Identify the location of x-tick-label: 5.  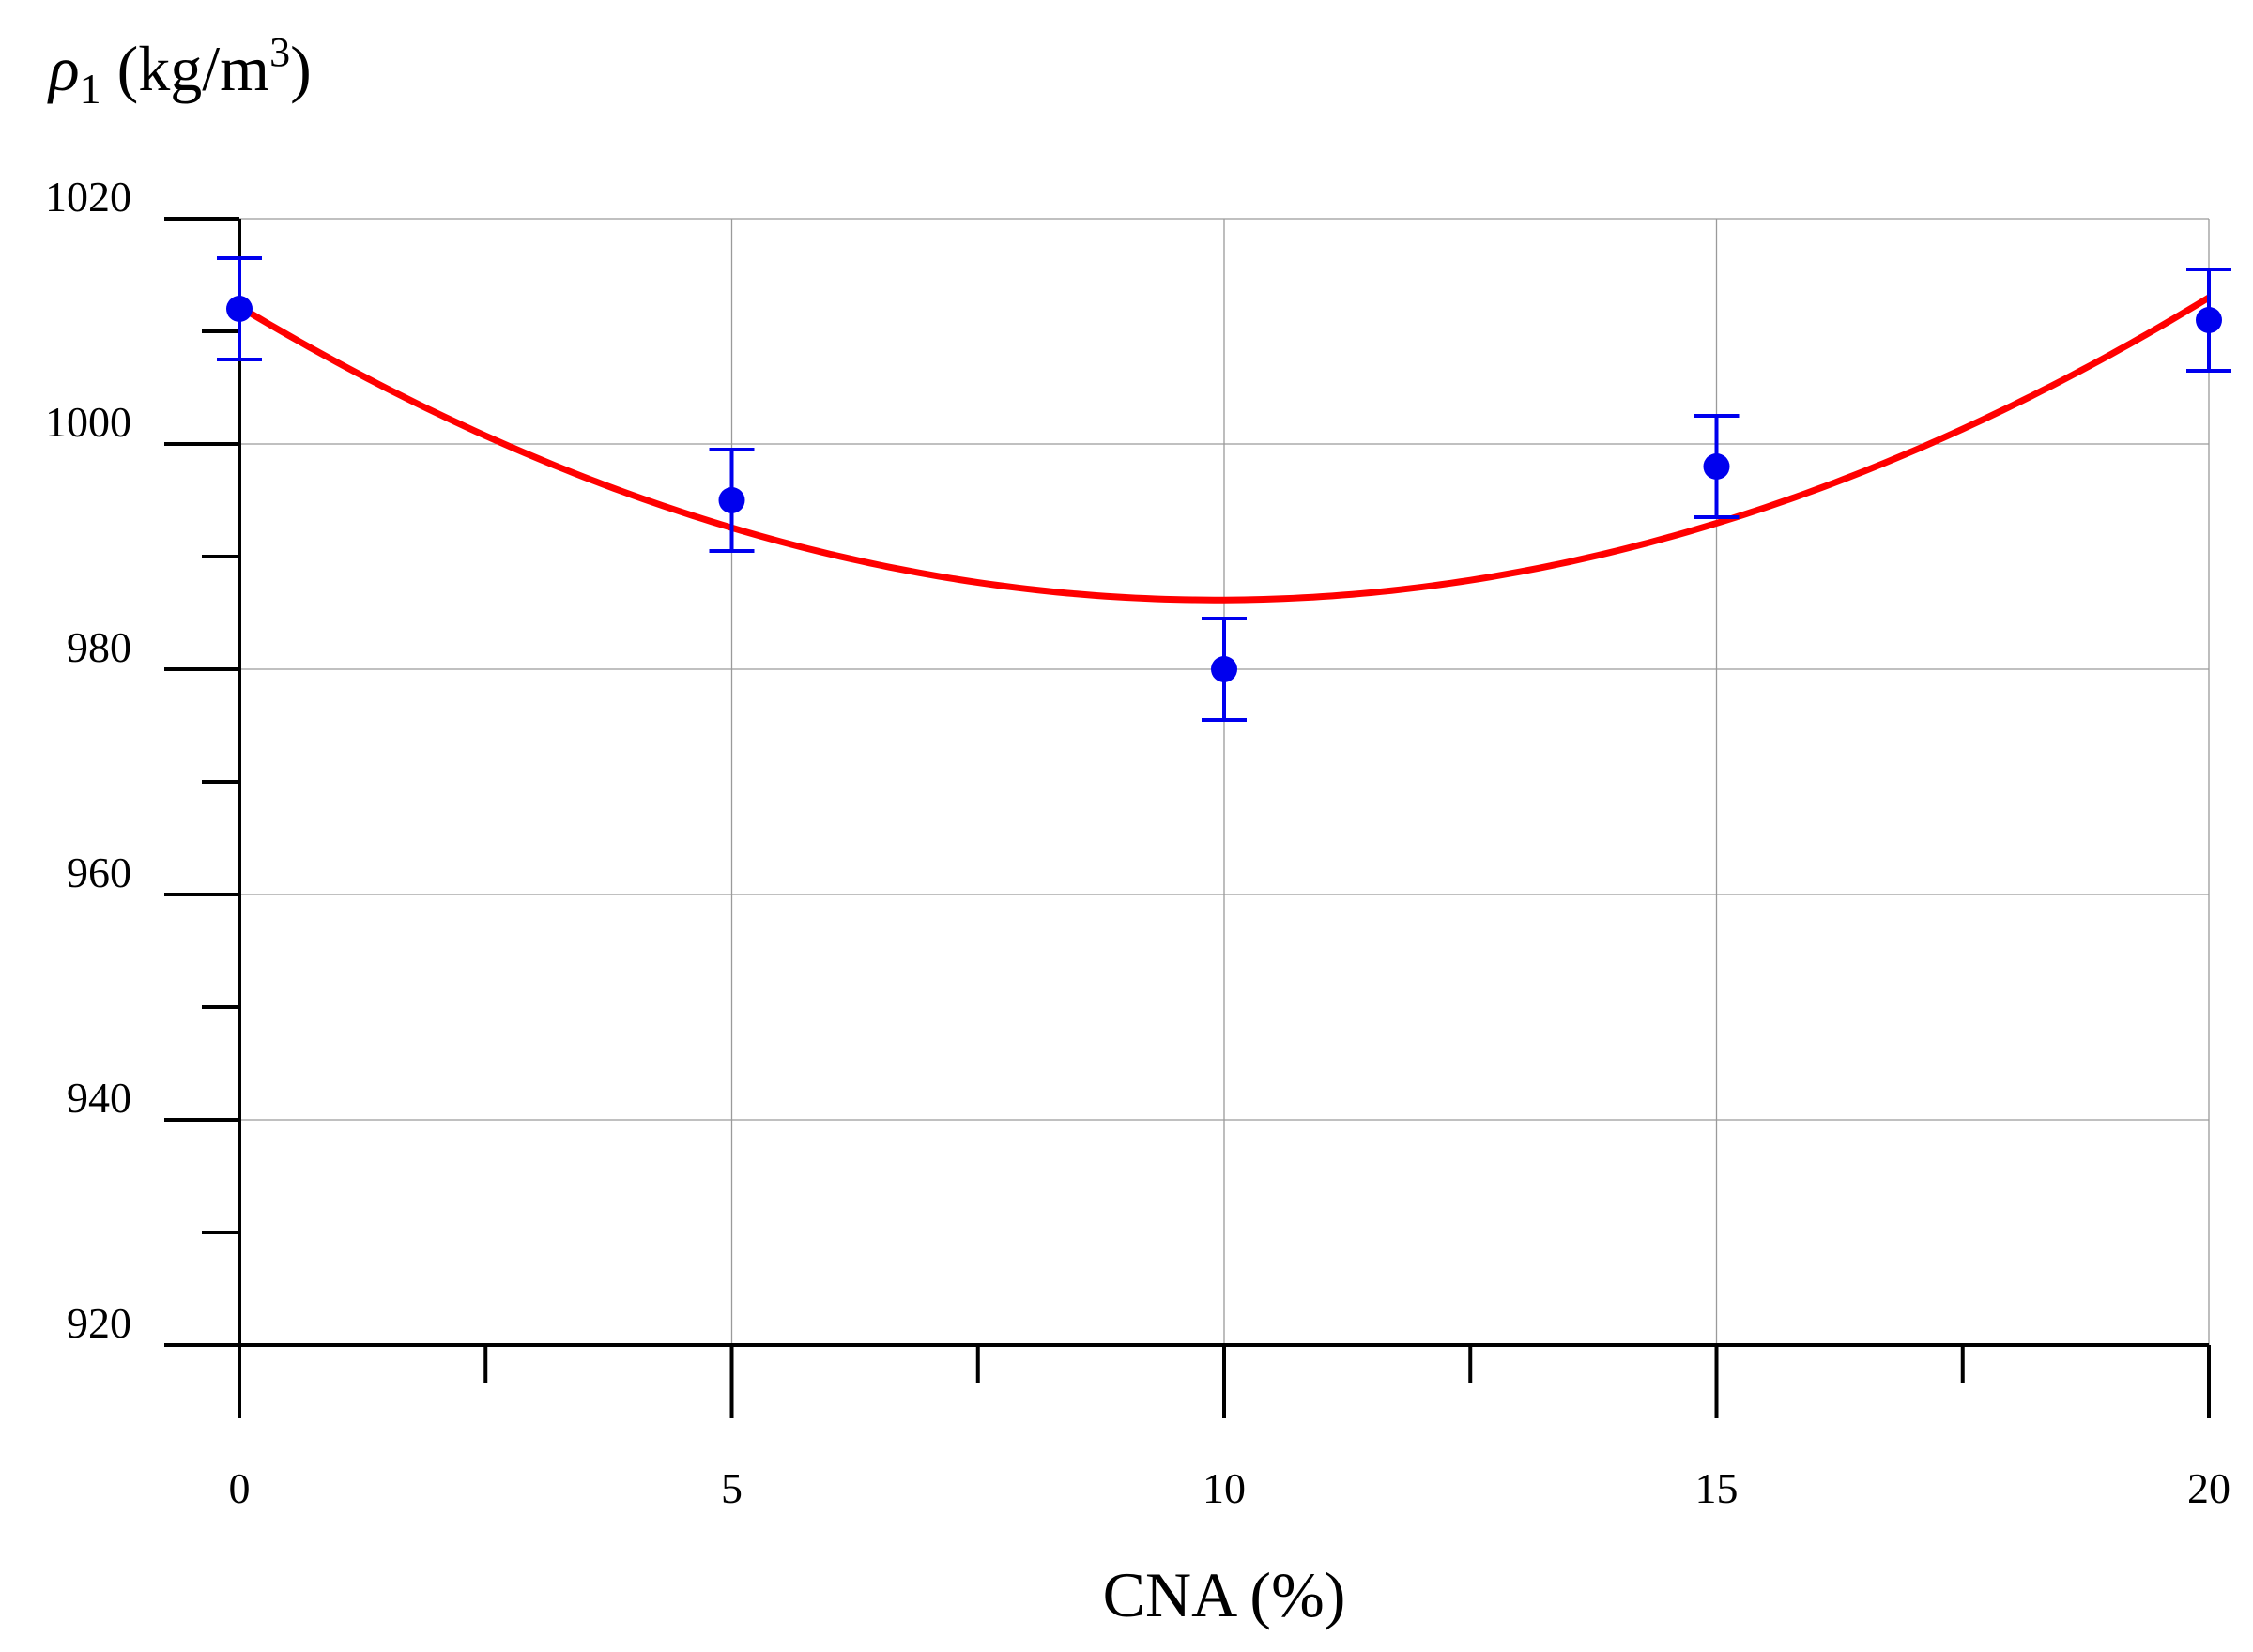
(732, 1488).